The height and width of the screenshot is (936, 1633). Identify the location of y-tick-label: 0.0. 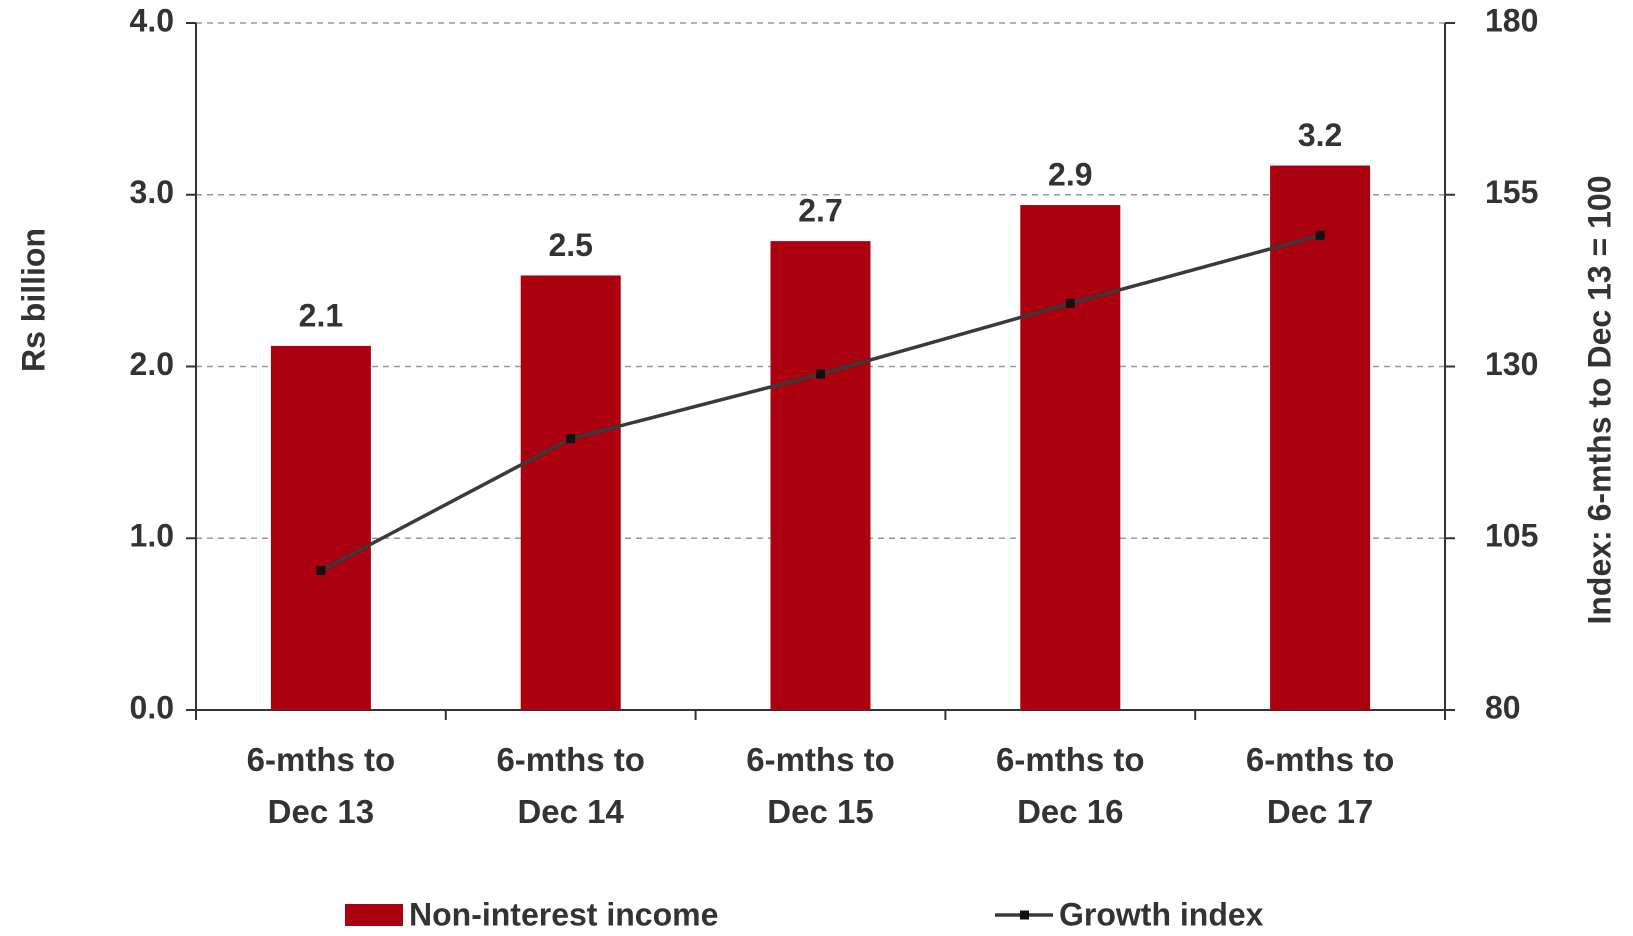
(152, 707).